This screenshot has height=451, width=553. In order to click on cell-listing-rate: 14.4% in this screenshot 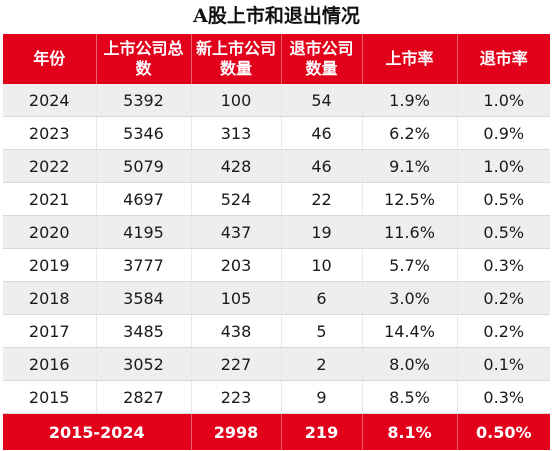, I will do `click(410, 331)`.